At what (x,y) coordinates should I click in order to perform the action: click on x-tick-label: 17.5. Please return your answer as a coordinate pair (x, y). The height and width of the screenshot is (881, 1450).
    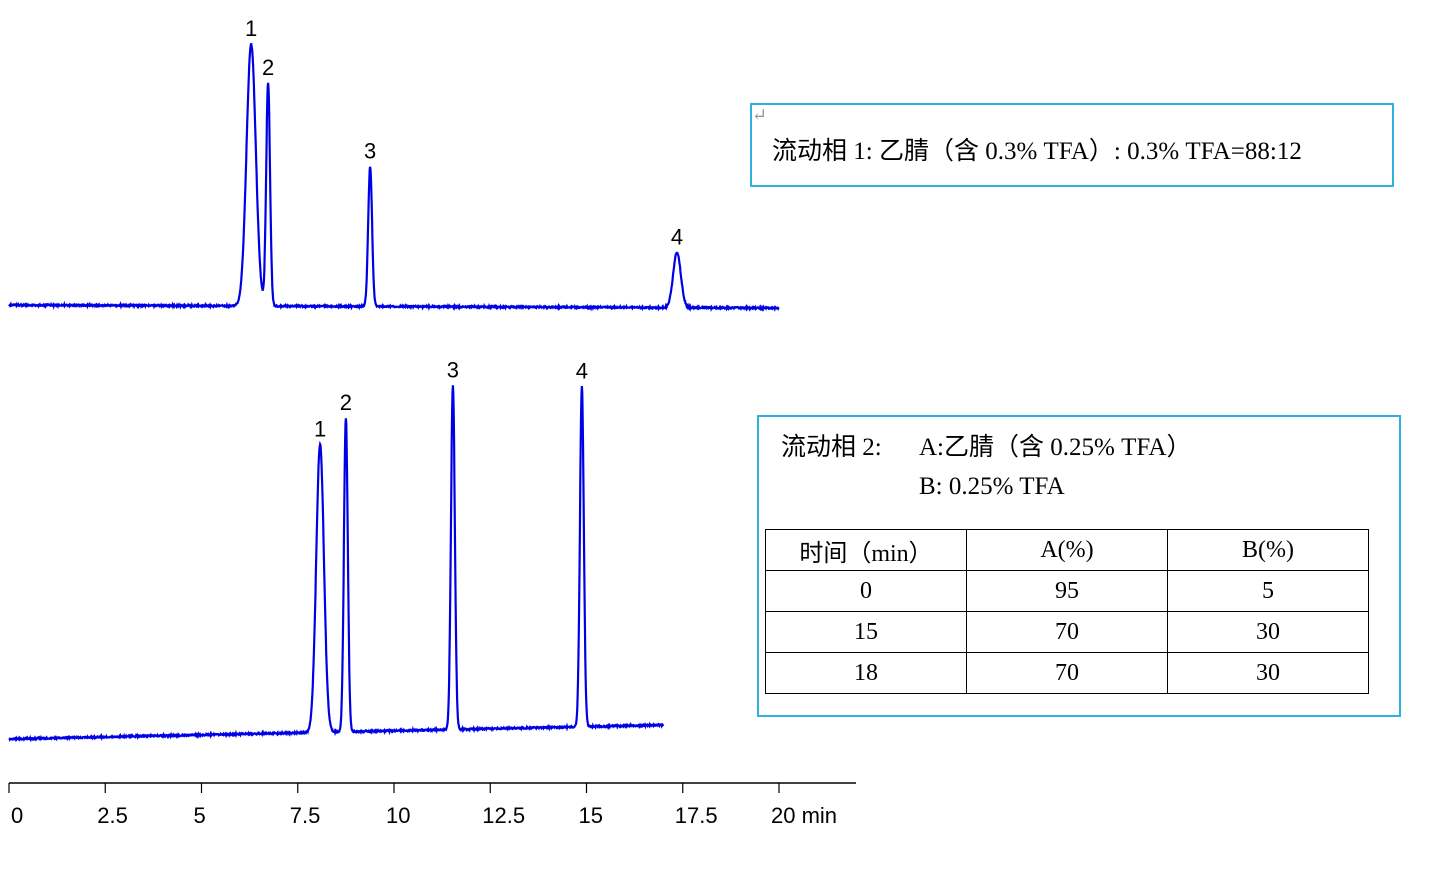
    Looking at the image, I should click on (696, 815).